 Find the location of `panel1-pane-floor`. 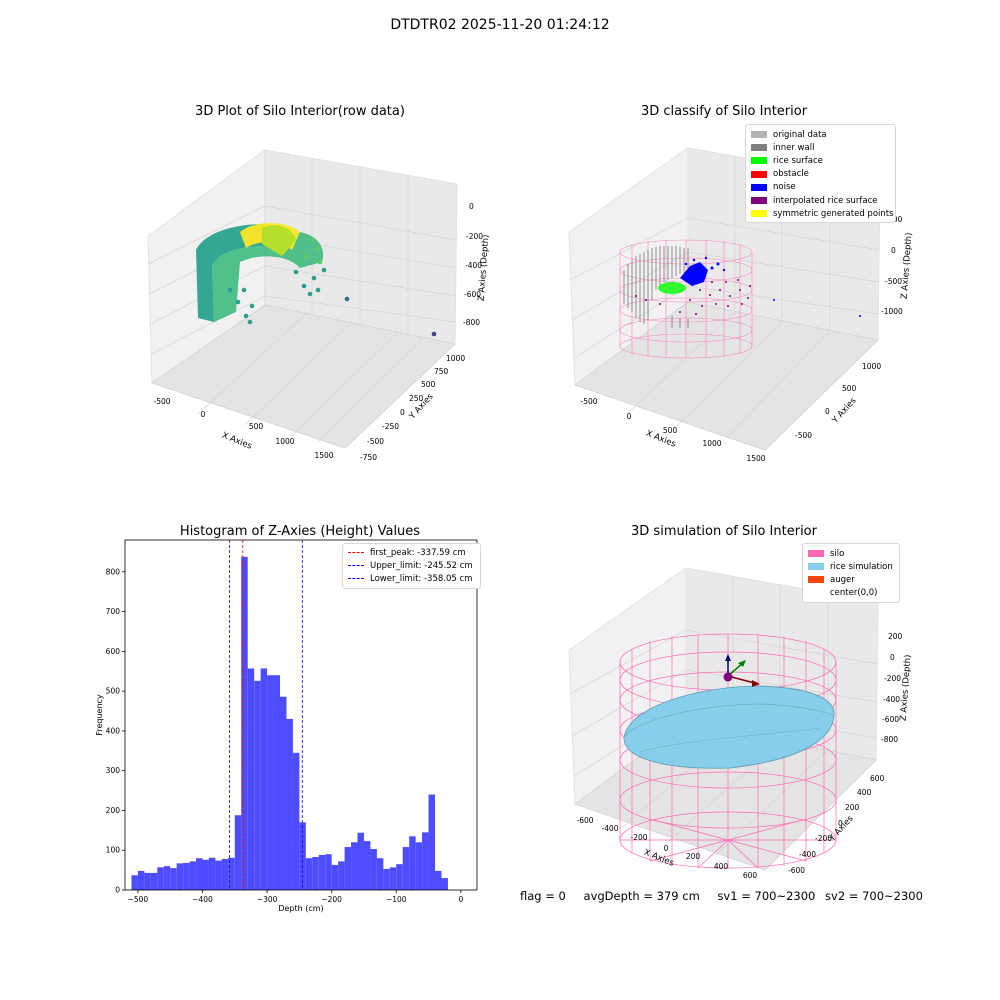

panel1-pane-floor is located at coordinates (303, 376).